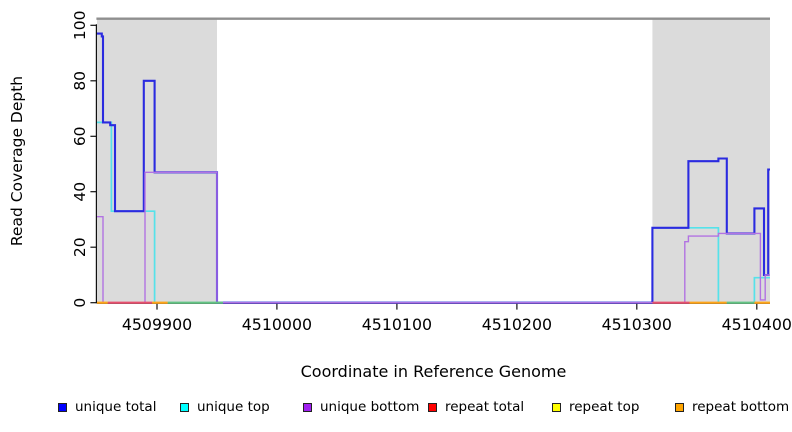 This screenshot has width=792, height=432. What do you see at coordinates (80, 247) in the screenshot?
I see `y-tick-label: 20` at bounding box center [80, 247].